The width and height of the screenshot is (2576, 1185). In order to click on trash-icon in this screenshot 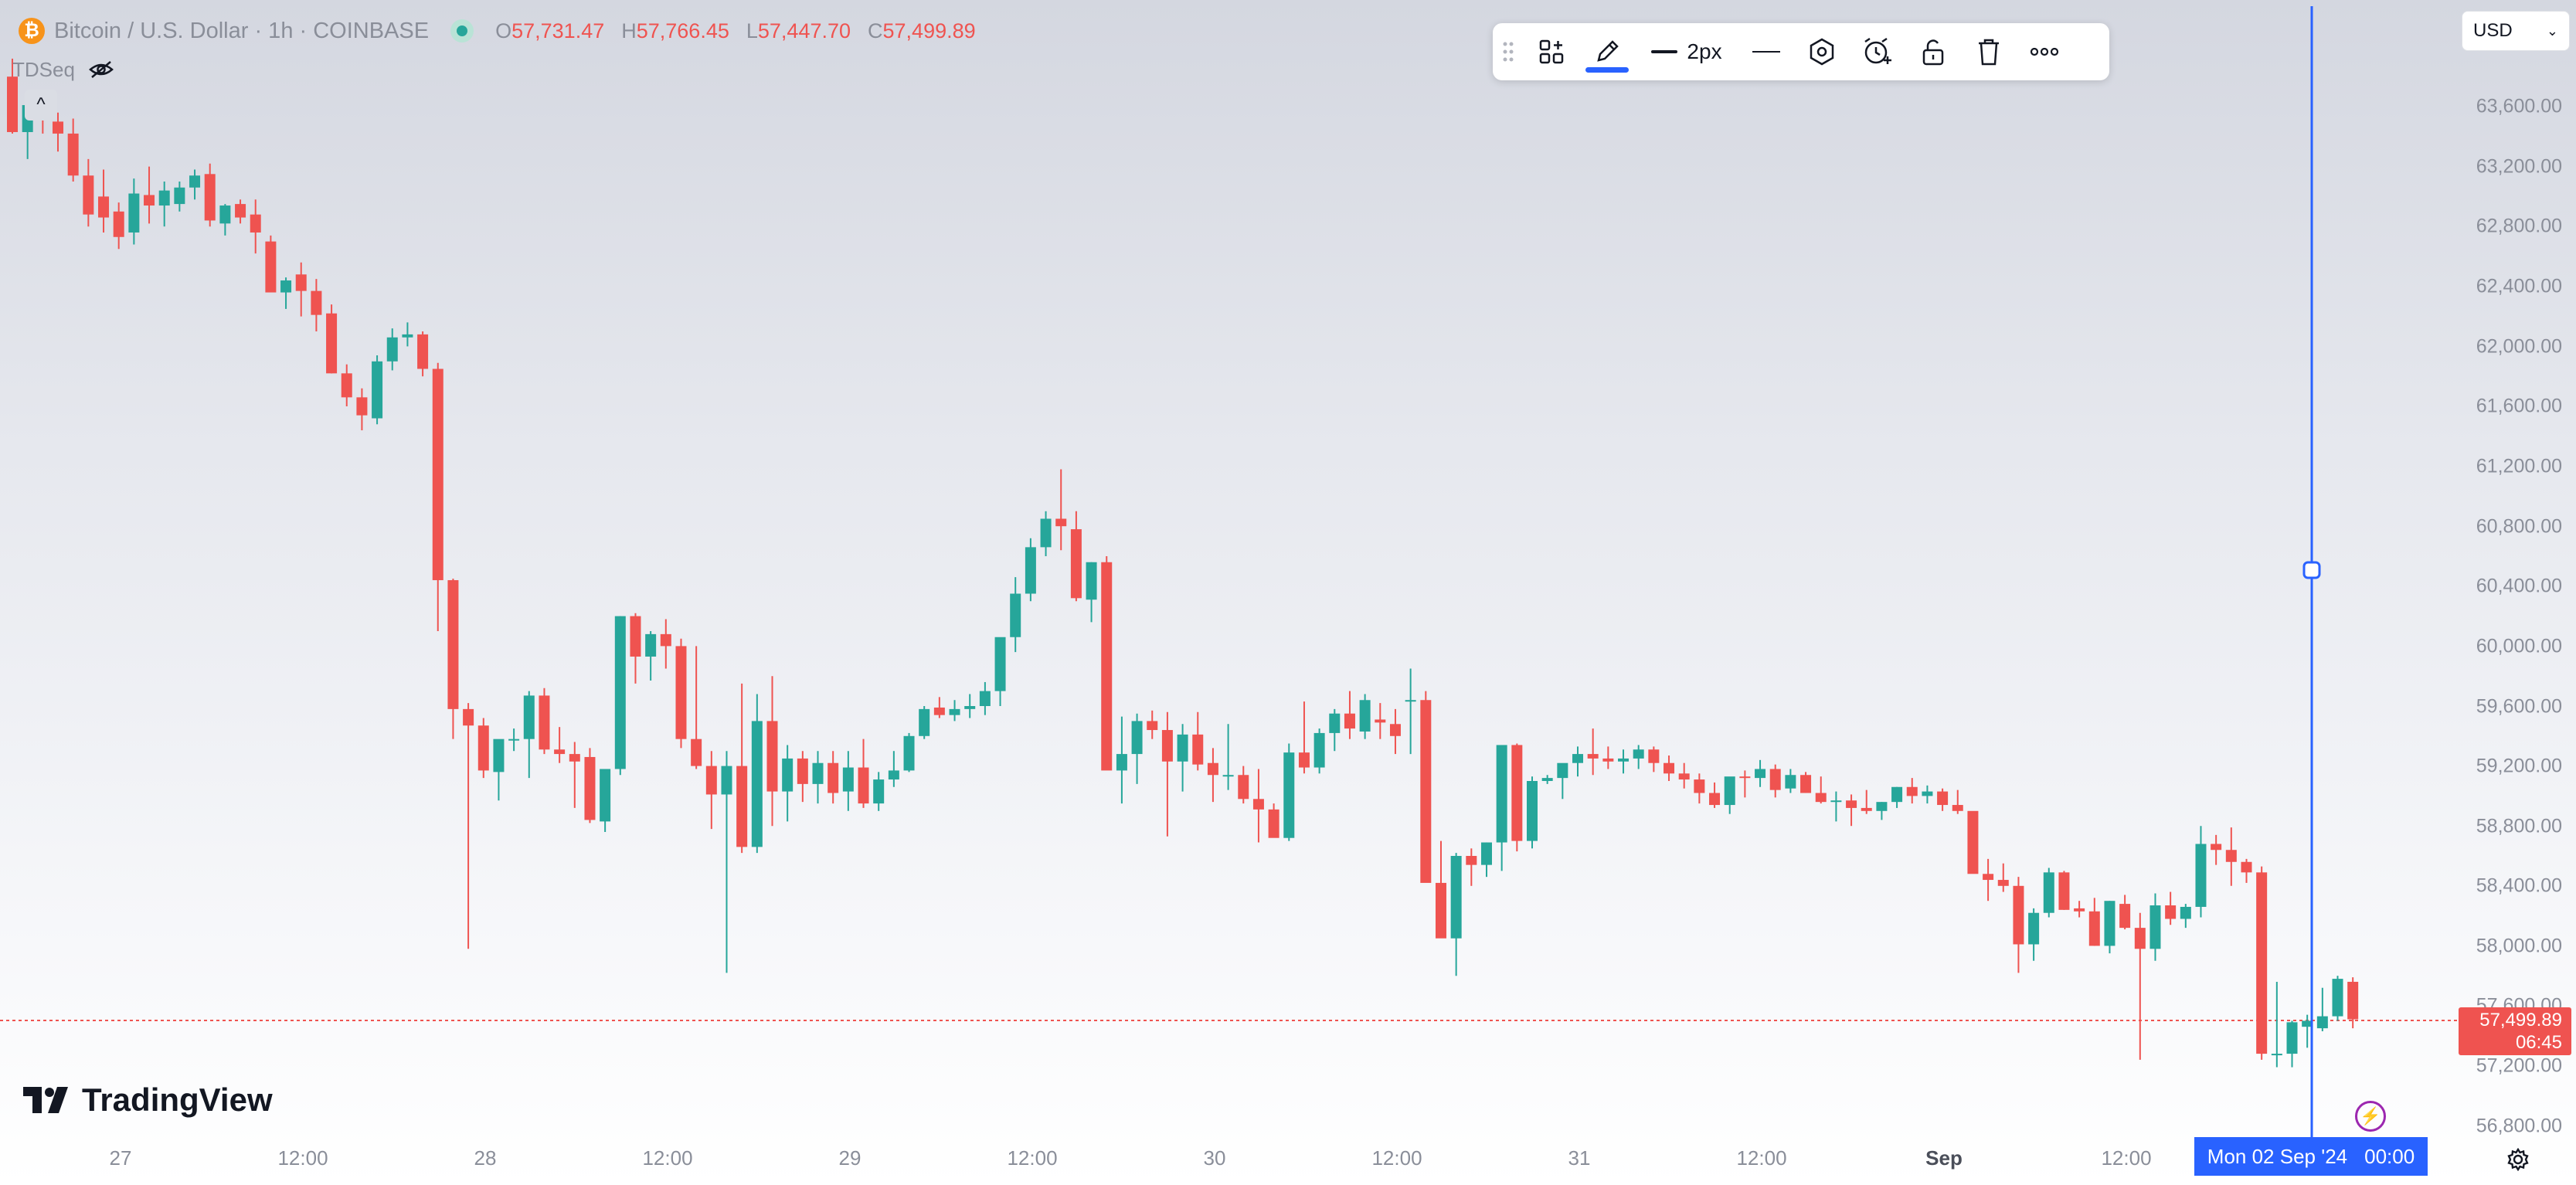, I will do `click(1989, 52)`.